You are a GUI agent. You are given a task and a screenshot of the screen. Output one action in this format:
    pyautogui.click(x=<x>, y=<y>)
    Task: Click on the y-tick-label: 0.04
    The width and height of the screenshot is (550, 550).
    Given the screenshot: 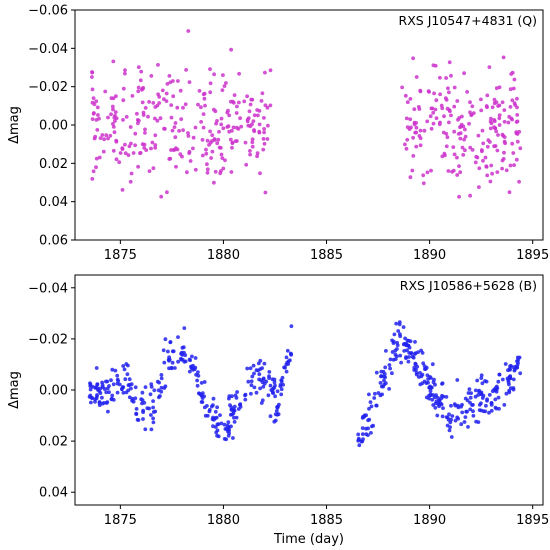 What is the action you would take?
    pyautogui.click(x=53, y=493)
    